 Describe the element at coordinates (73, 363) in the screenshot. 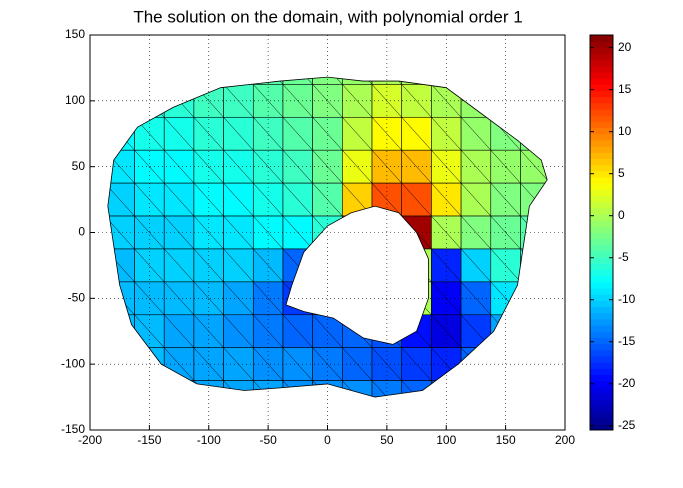

I see `y-tick-label: -100` at that location.